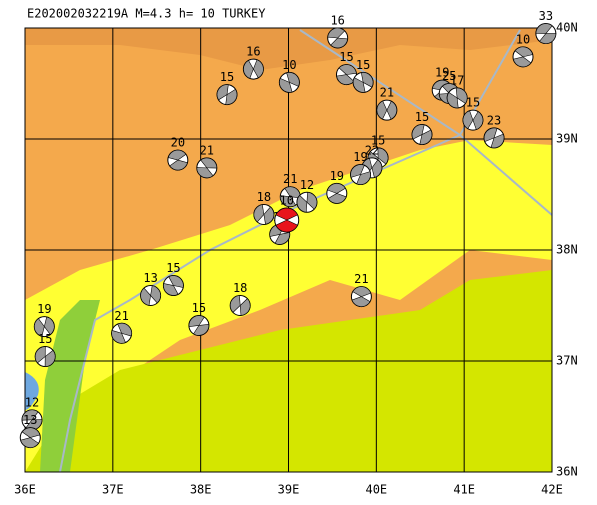 The height and width of the screenshot is (505, 597). What do you see at coordinates (567, 139) in the screenshot?
I see `lat-tick-label: 39N` at bounding box center [567, 139].